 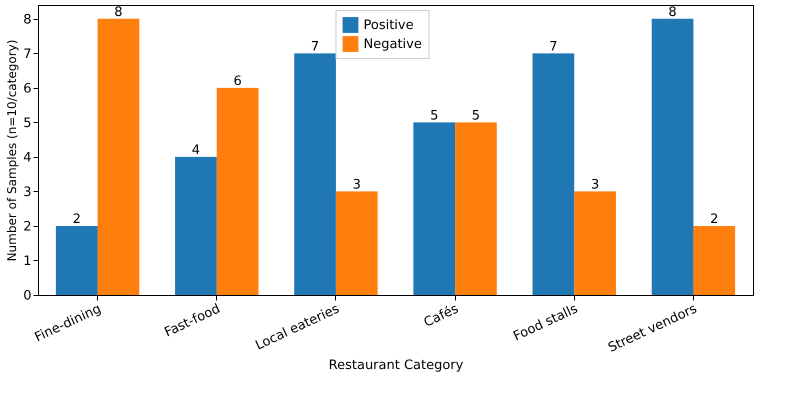 What do you see at coordinates (27, 88) in the screenshot?
I see `y-tick-label: 6` at bounding box center [27, 88].